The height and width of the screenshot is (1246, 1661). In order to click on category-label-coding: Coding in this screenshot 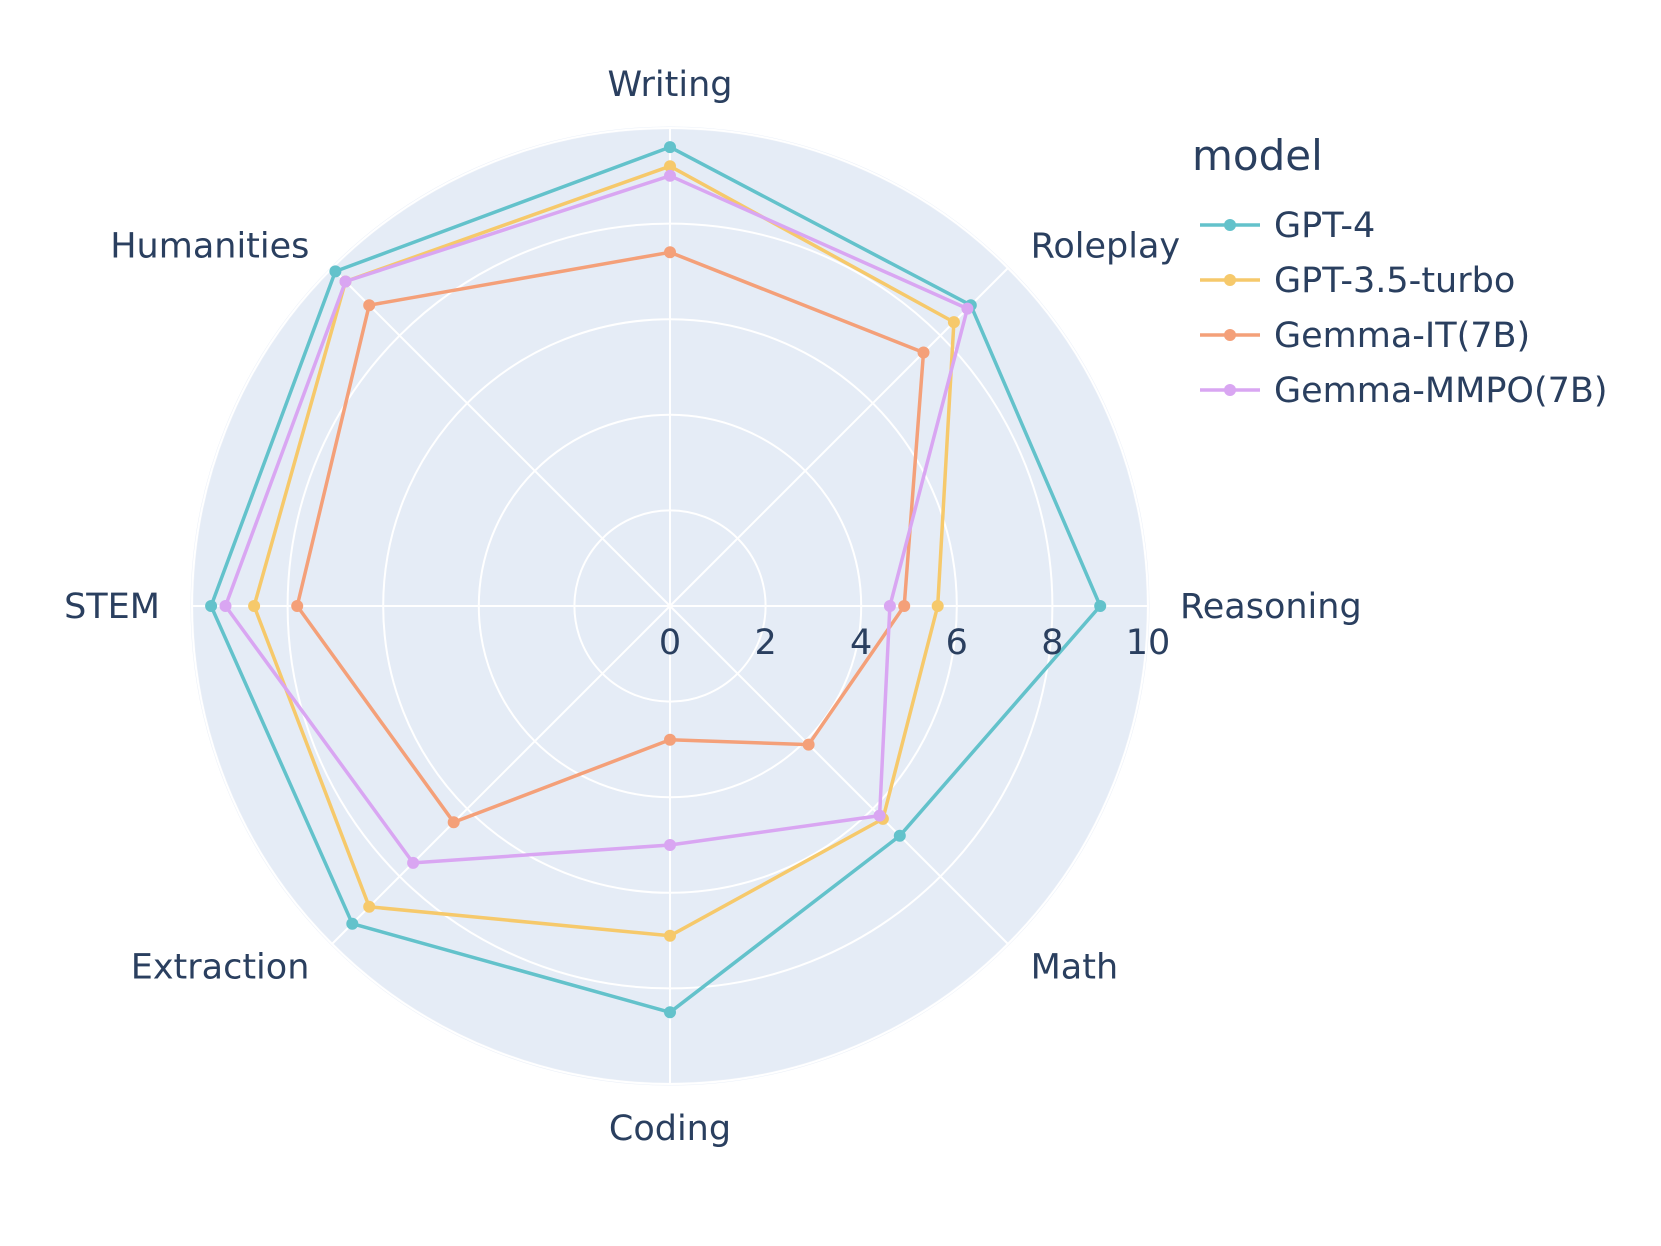, I will do `click(670, 1129)`.